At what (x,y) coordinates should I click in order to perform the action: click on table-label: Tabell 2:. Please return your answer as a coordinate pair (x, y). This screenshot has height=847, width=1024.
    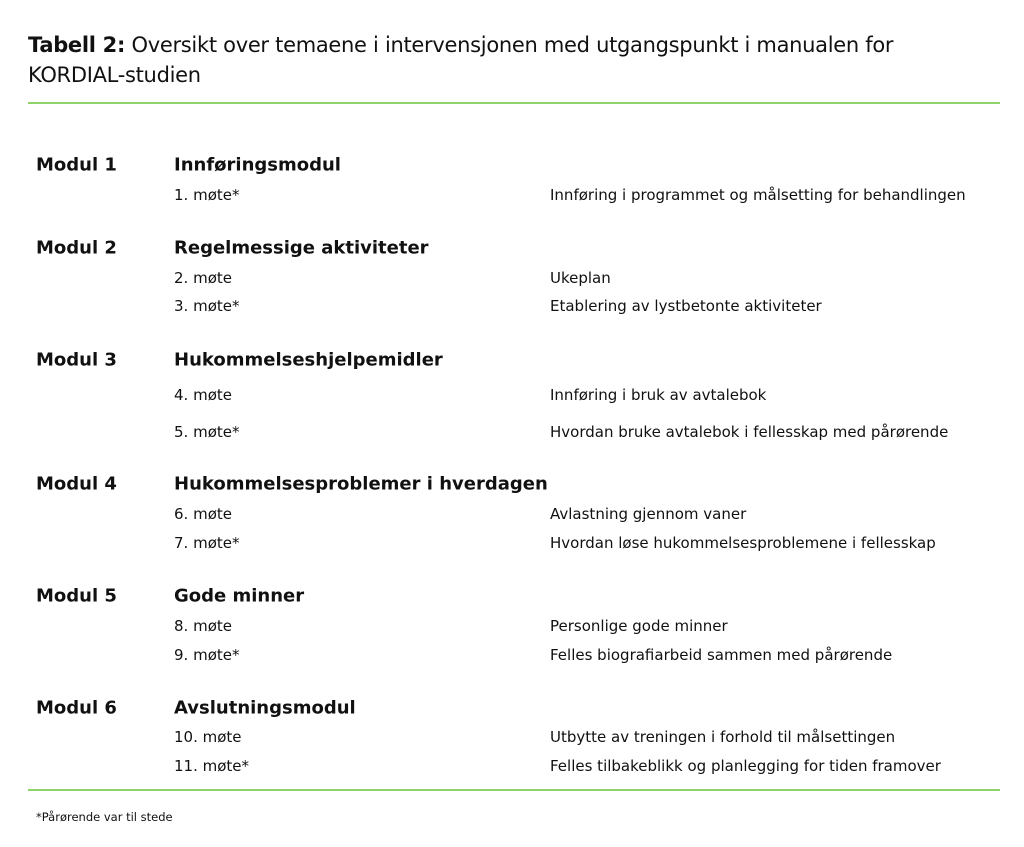
    Looking at the image, I should click on (77, 45).